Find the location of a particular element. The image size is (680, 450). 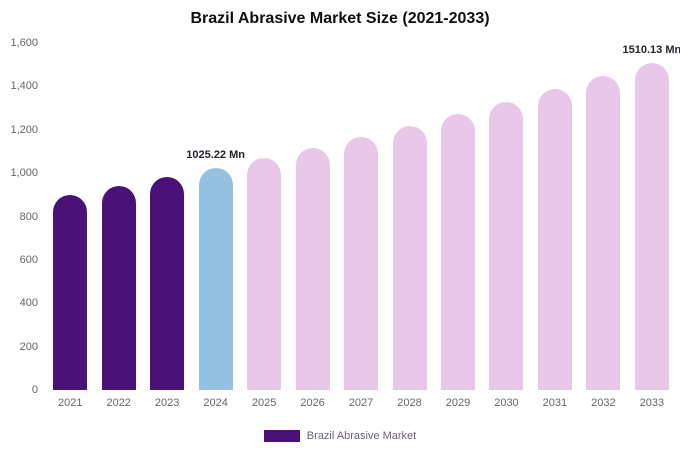

bar-2026 is located at coordinates (312, 268).